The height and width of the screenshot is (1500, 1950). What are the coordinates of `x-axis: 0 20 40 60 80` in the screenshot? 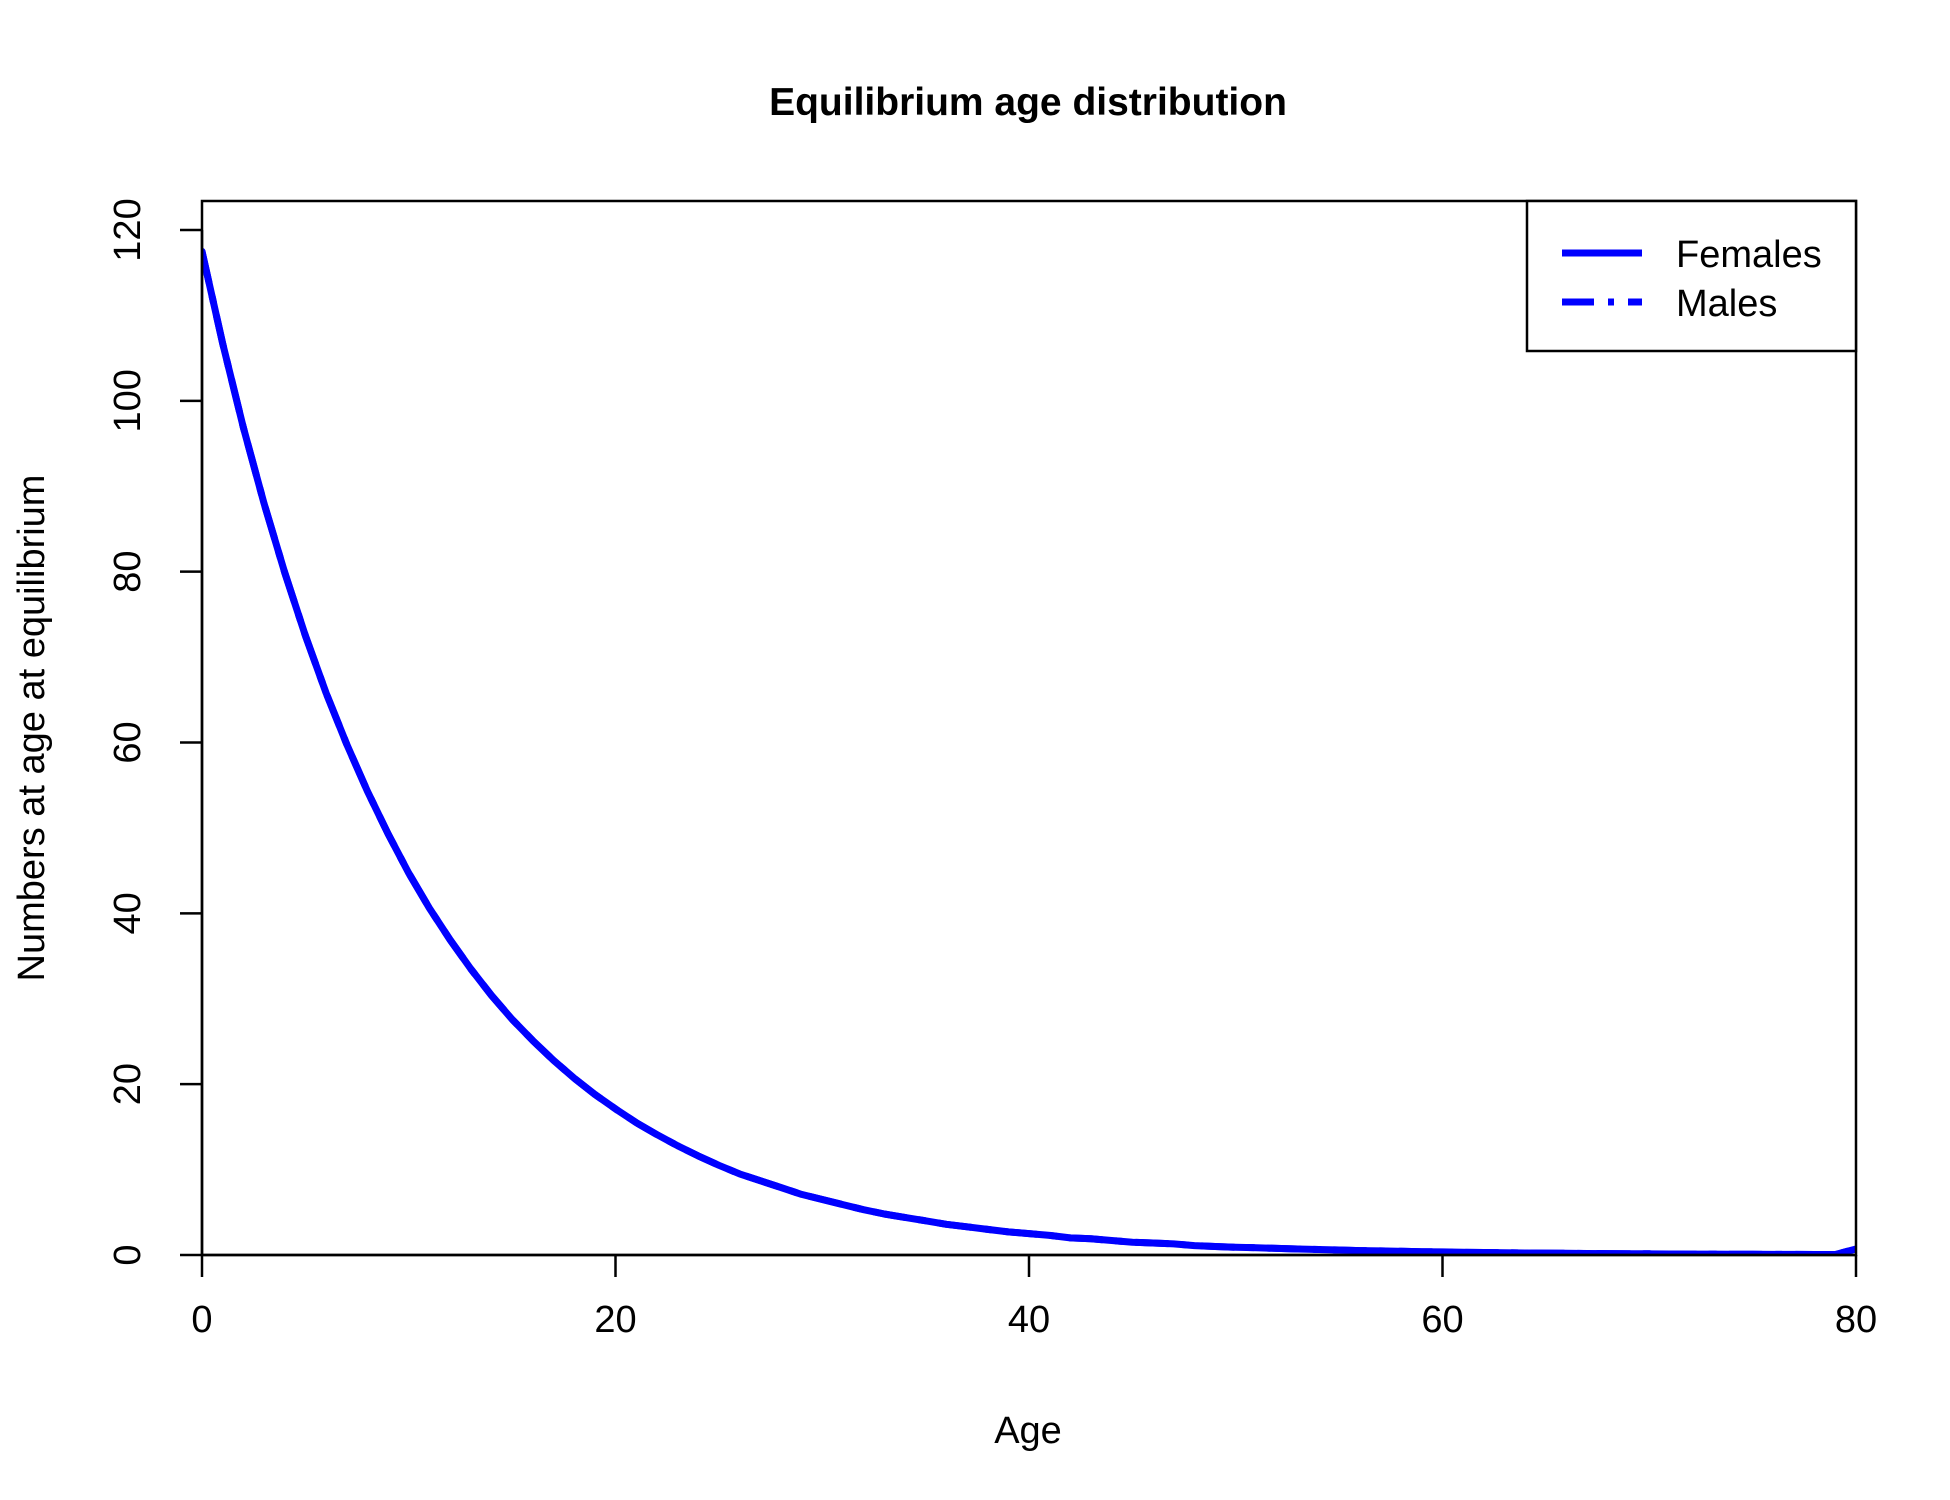 It's located at (1034, 1297).